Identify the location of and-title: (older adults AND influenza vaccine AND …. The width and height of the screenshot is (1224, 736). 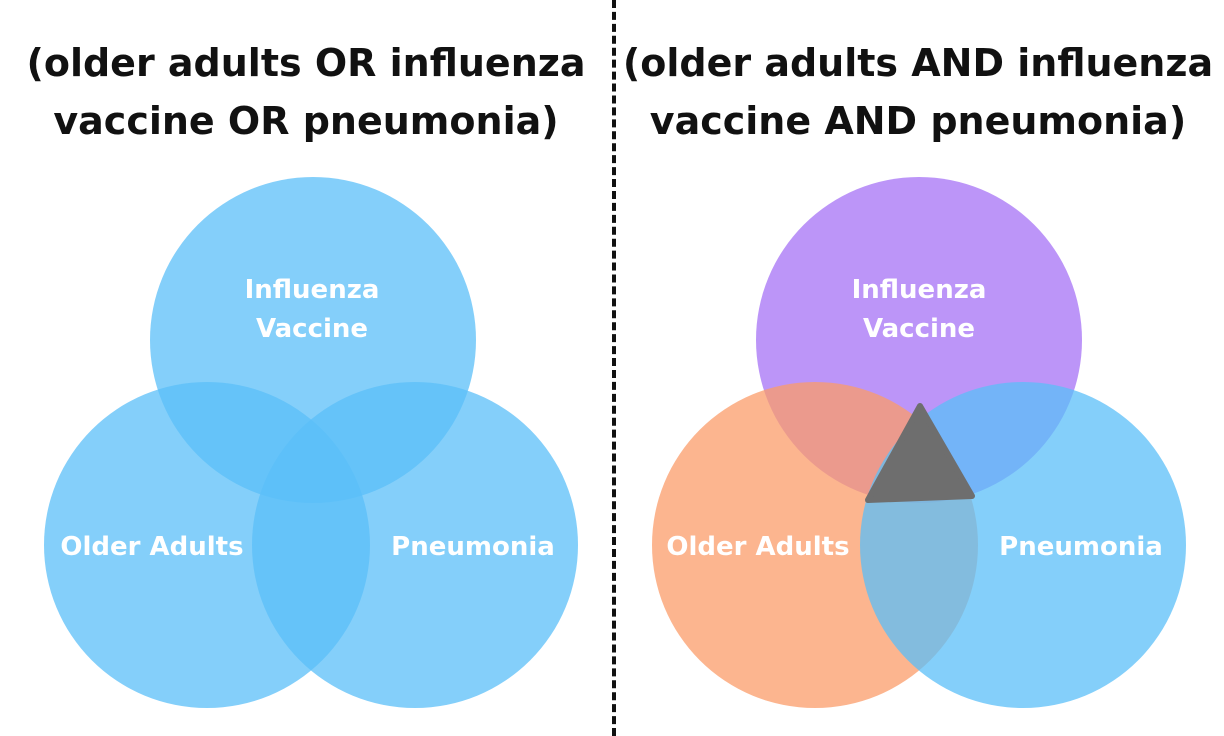
(918, 92).